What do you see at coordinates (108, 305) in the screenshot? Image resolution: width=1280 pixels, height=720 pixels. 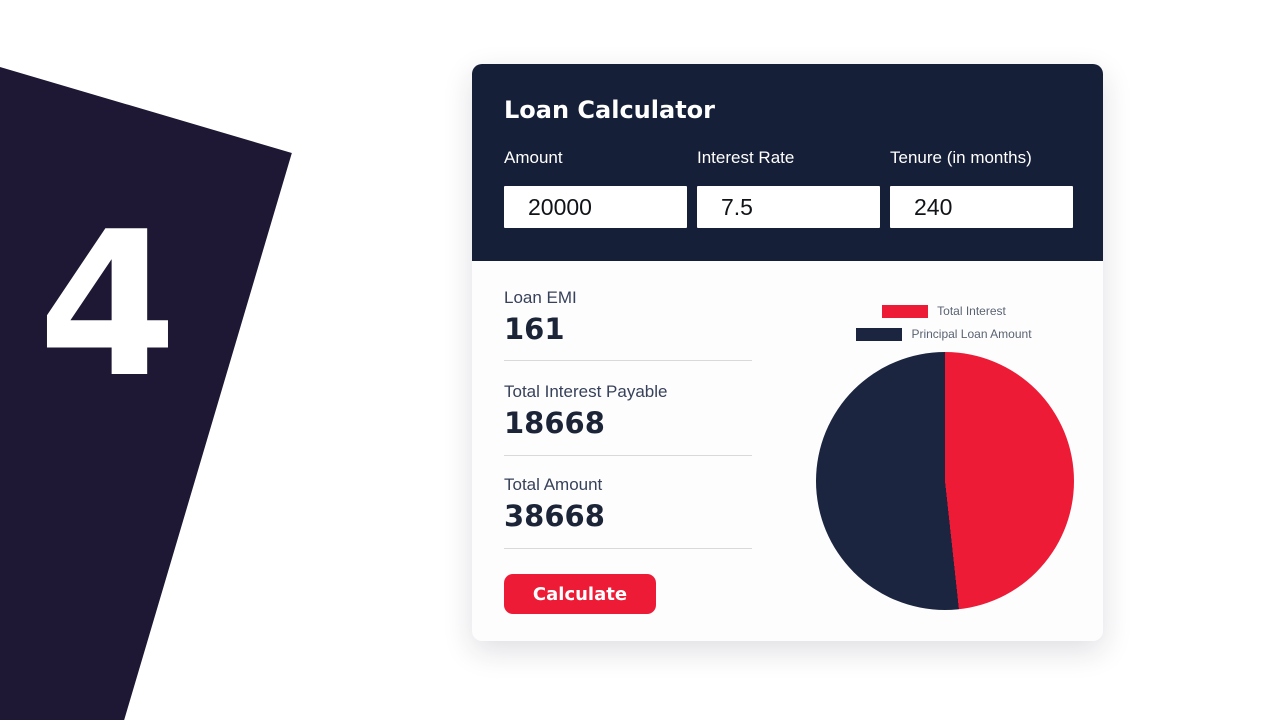 I see `hero-number: 4` at bounding box center [108, 305].